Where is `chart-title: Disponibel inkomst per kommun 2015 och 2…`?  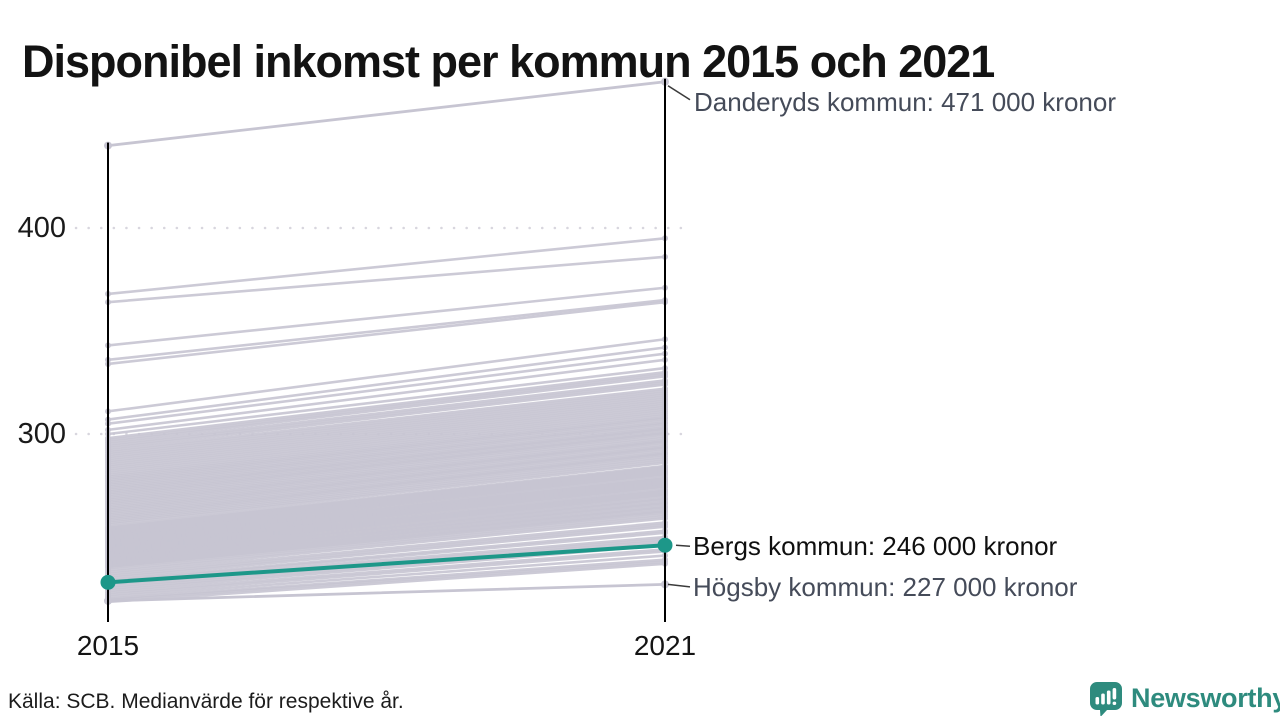 chart-title: Disponibel inkomst per kommun 2015 och 2… is located at coordinates (508, 62).